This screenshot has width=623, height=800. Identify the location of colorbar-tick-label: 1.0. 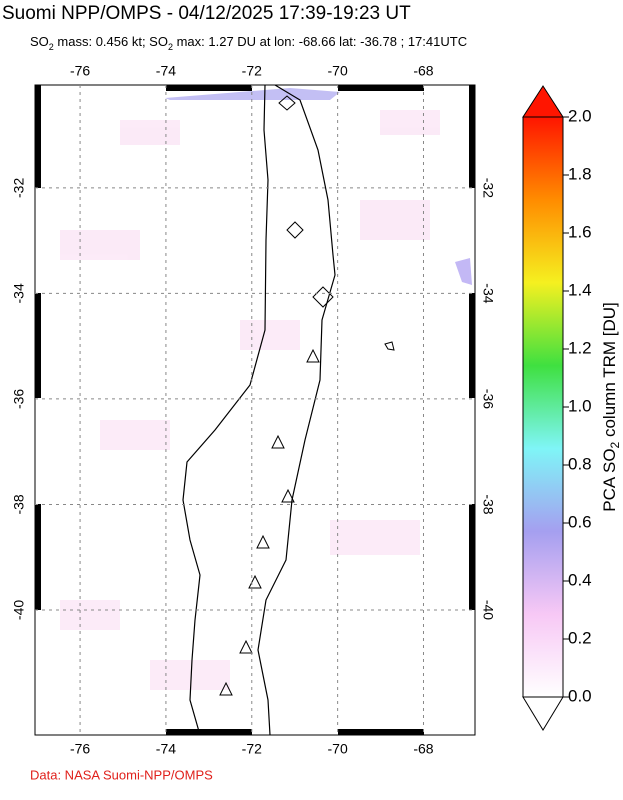
(580, 405).